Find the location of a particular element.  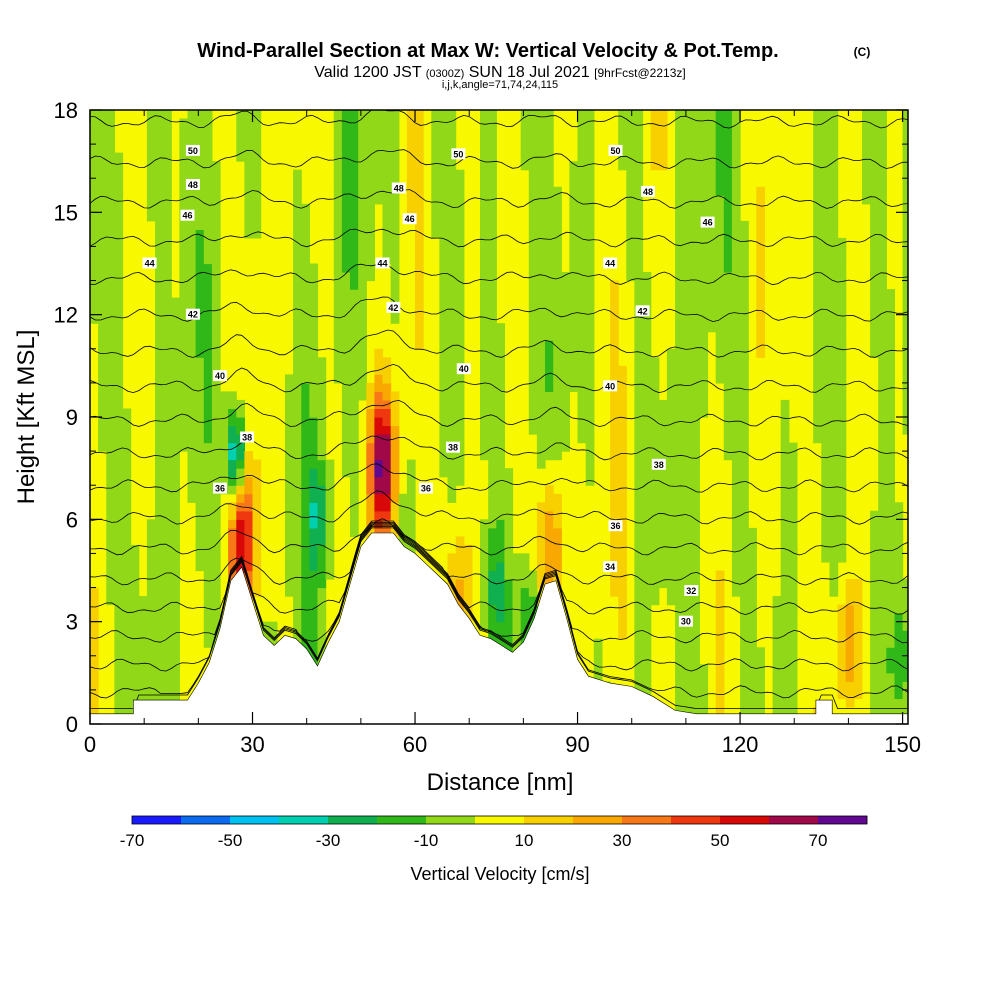

contour-label: 36 is located at coordinates (615, 526).